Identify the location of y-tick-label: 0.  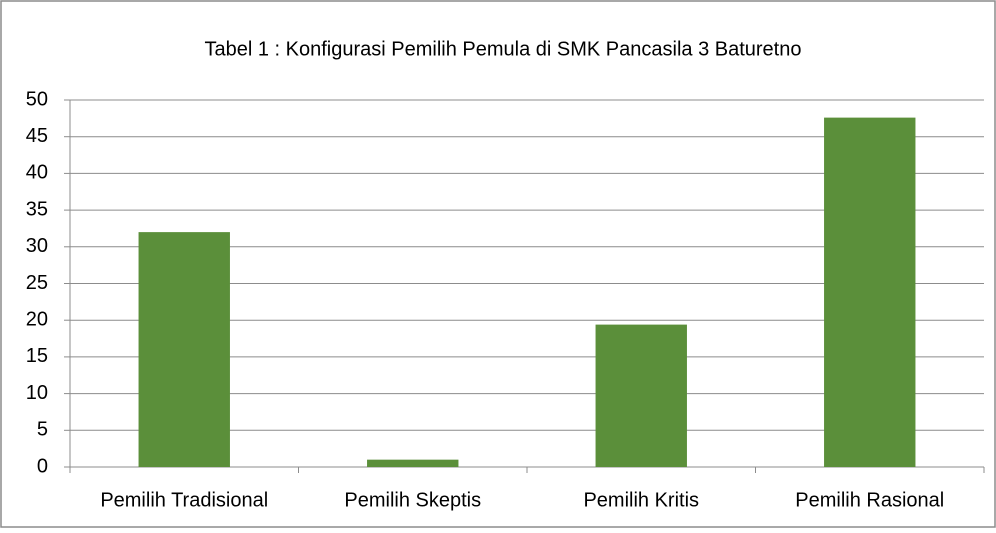
(42, 466).